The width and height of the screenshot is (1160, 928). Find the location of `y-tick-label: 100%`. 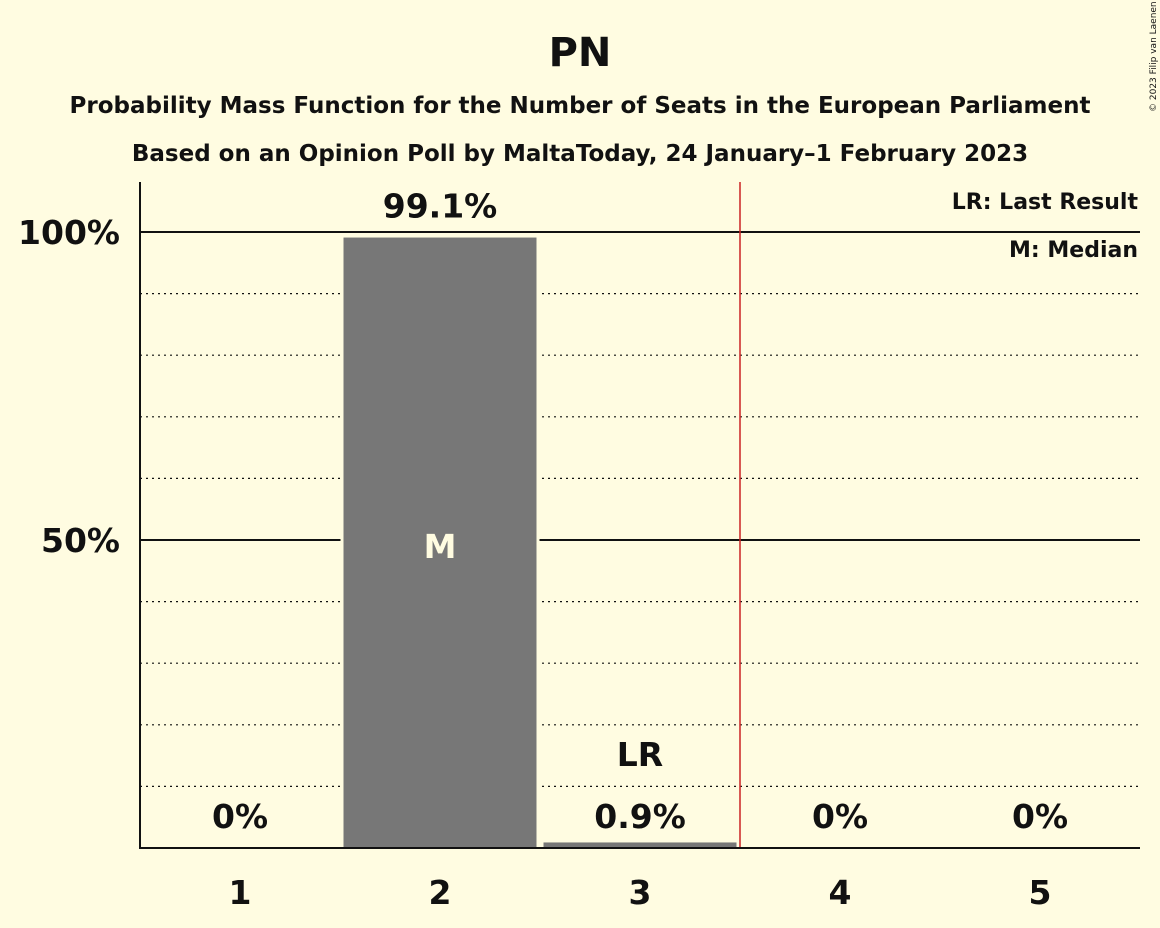

y-tick-label: 100% is located at coordinates (69, 232).